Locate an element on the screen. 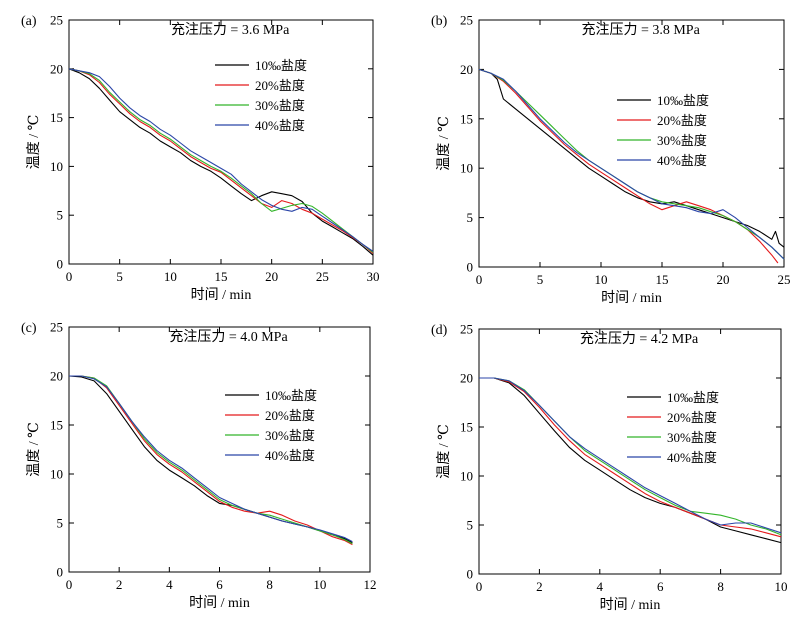 The image size is (799, 618). chart-title: 充注压力 = 3.8 MPa is located at coordinates (640, 30).